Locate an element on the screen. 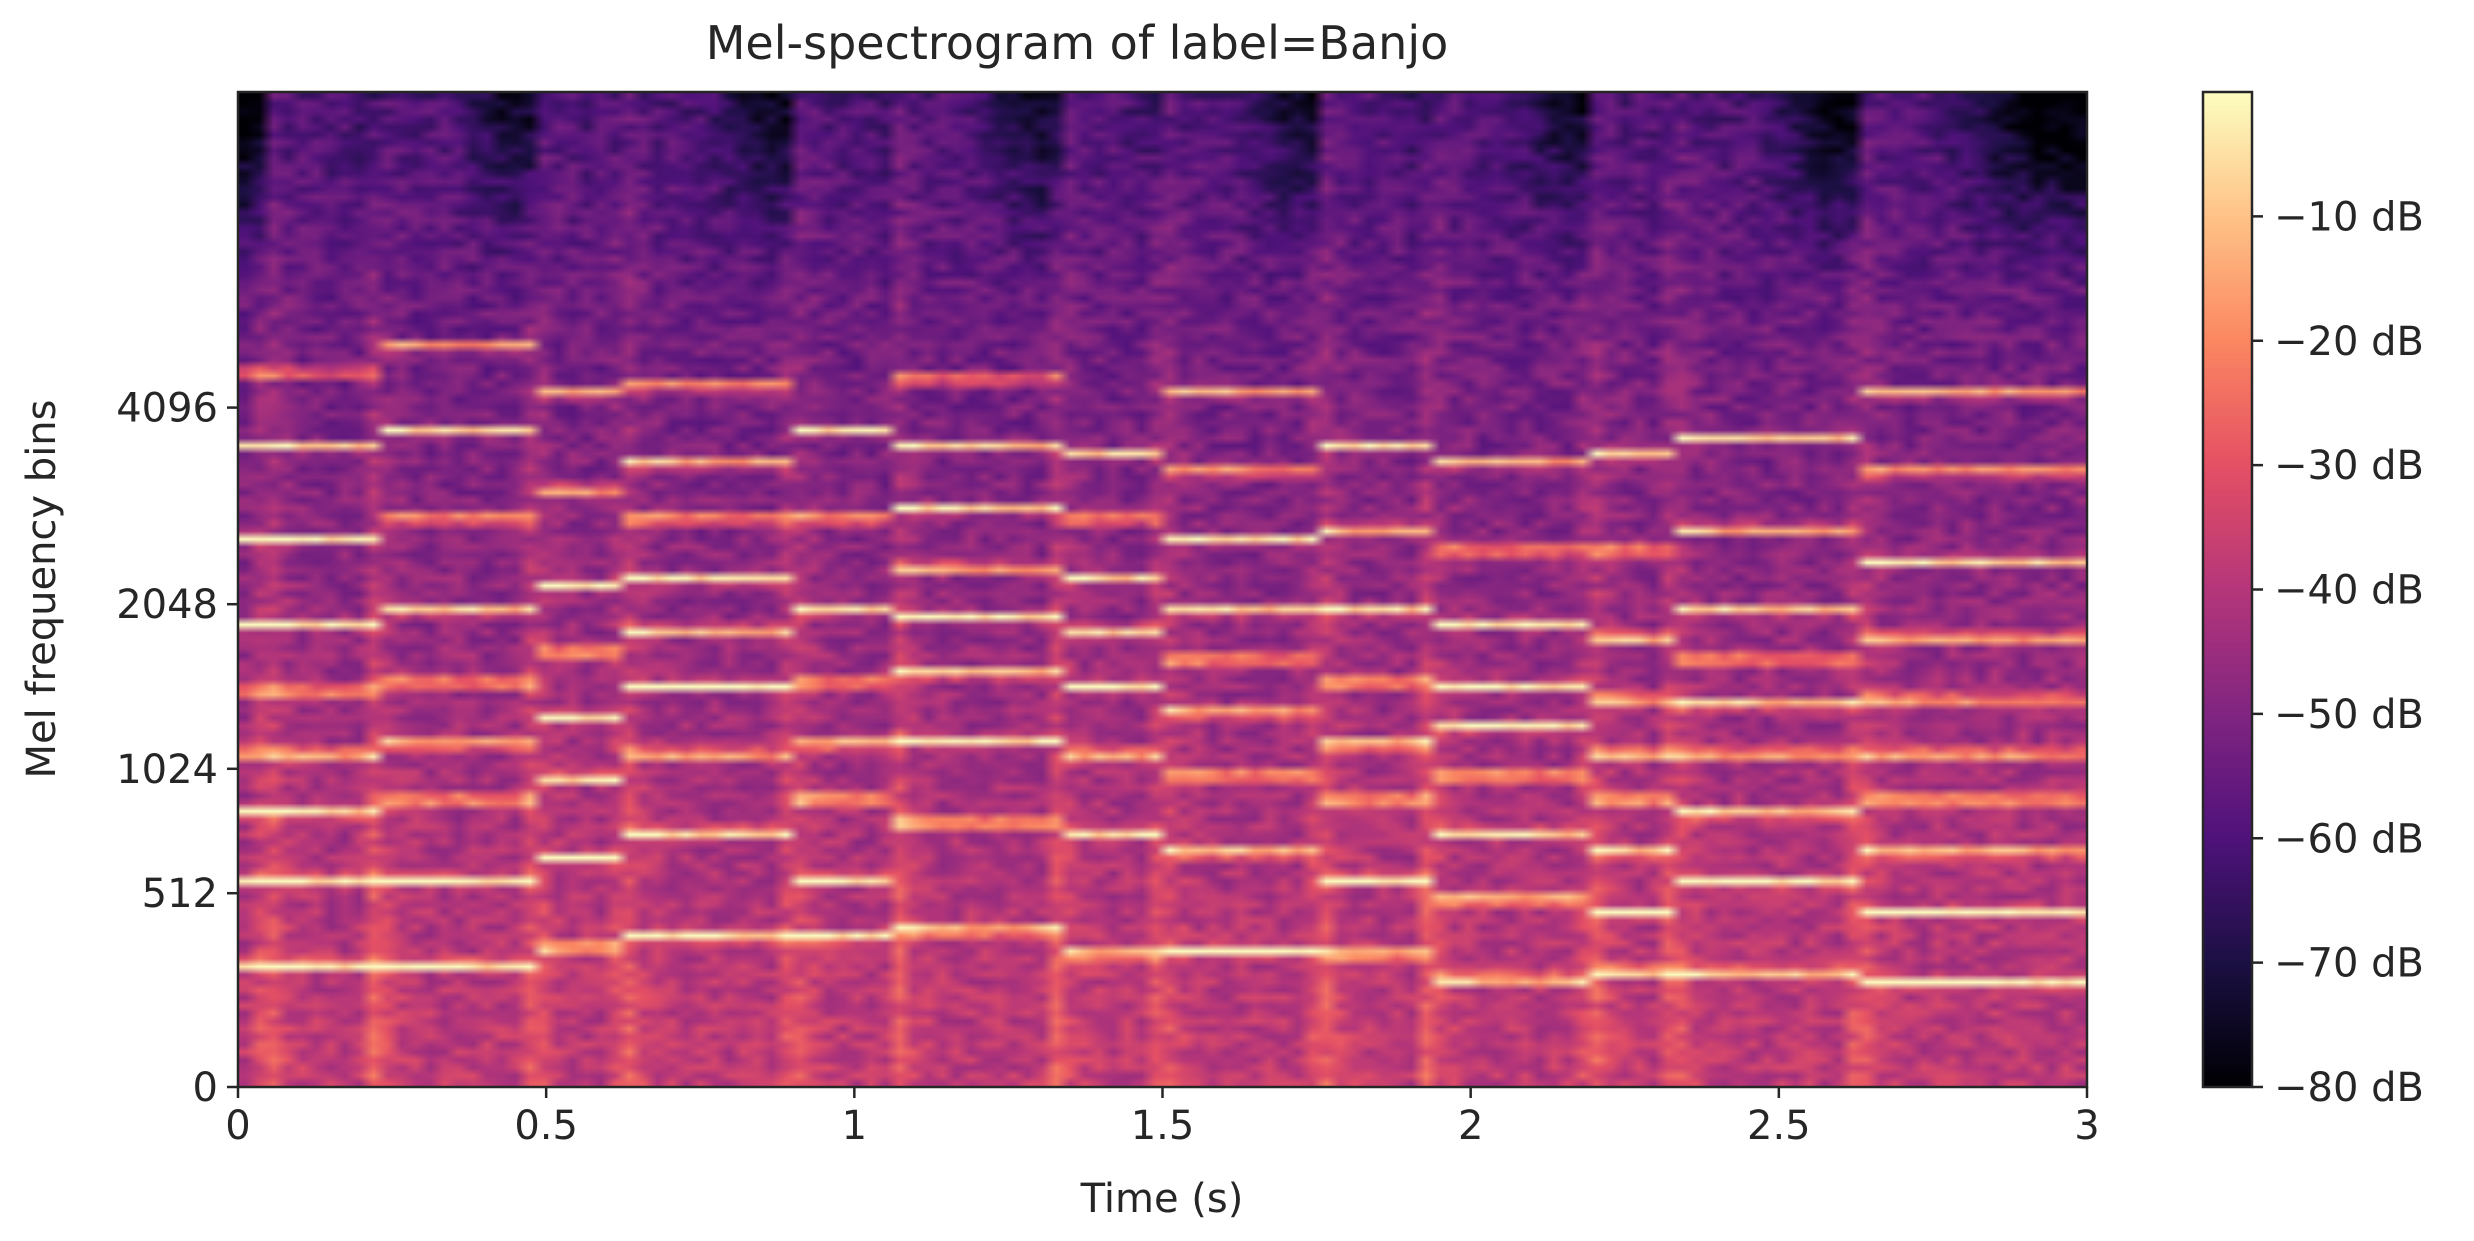 This screenshot has width=2474, height=1241. x-tick-label: 2.5 is located at coordinates (1779, 1126).